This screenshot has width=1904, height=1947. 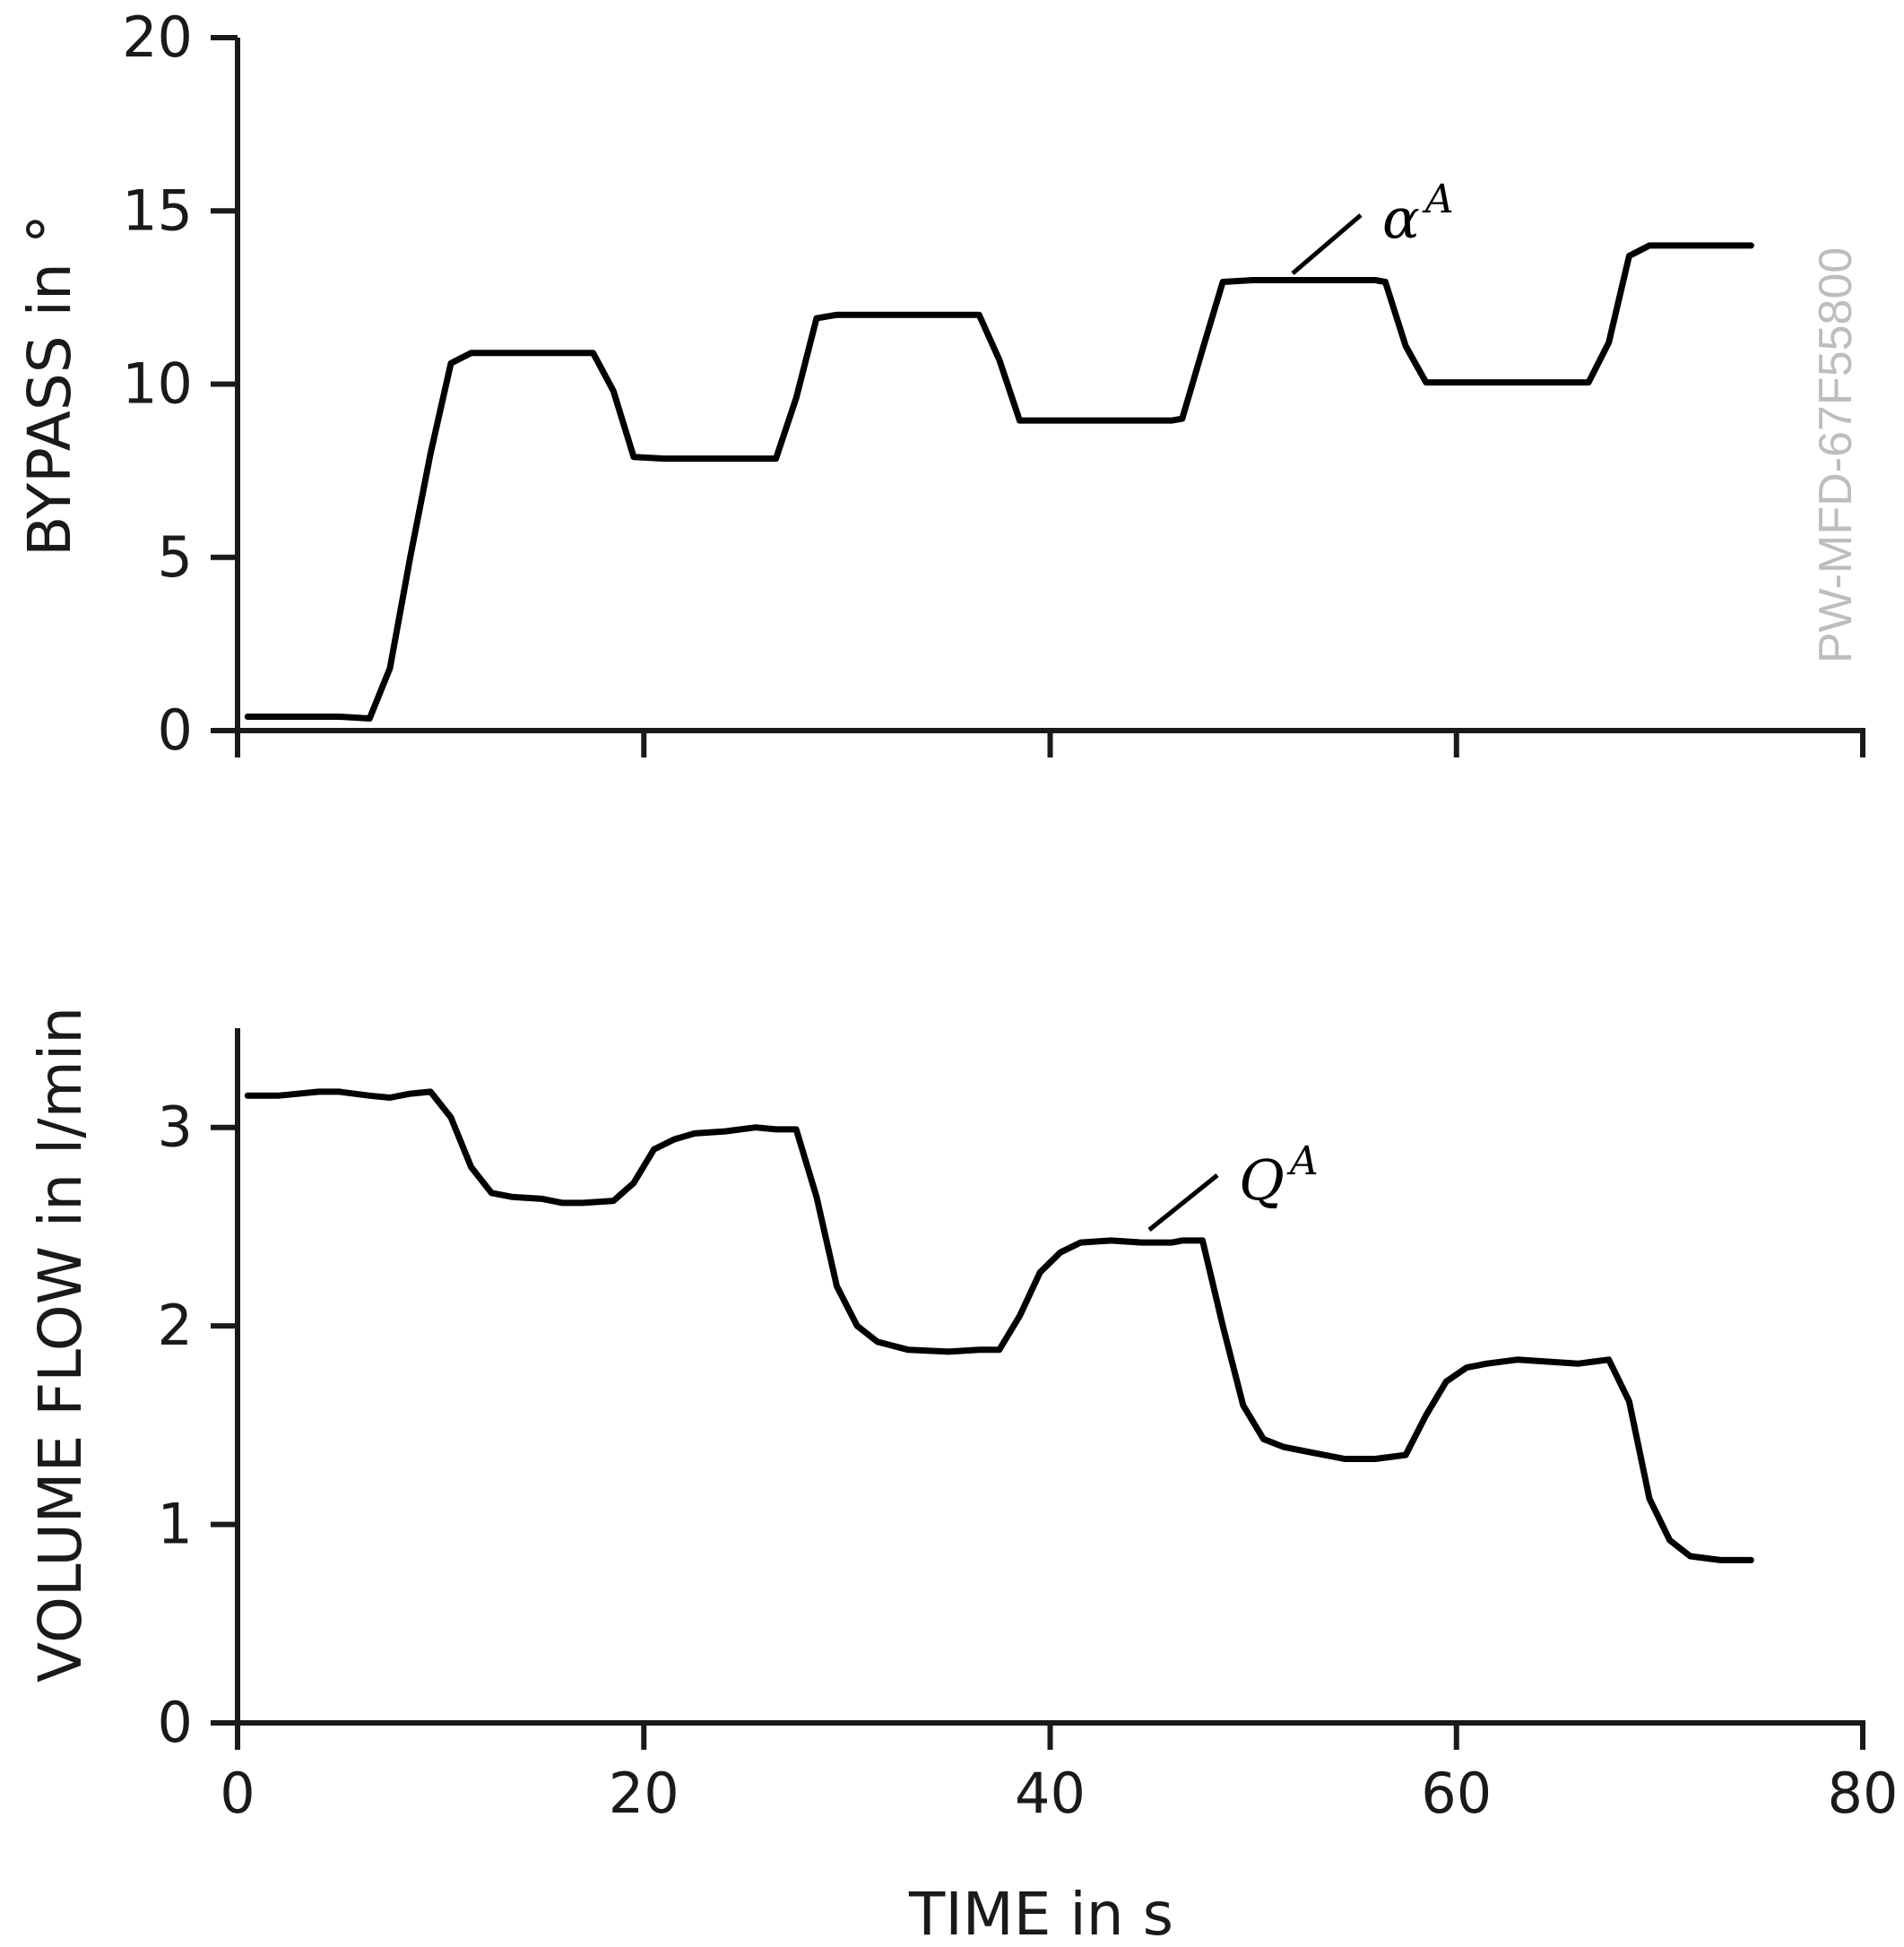 I want to click on y-tick-label: 15, so click(x=158, y=210).